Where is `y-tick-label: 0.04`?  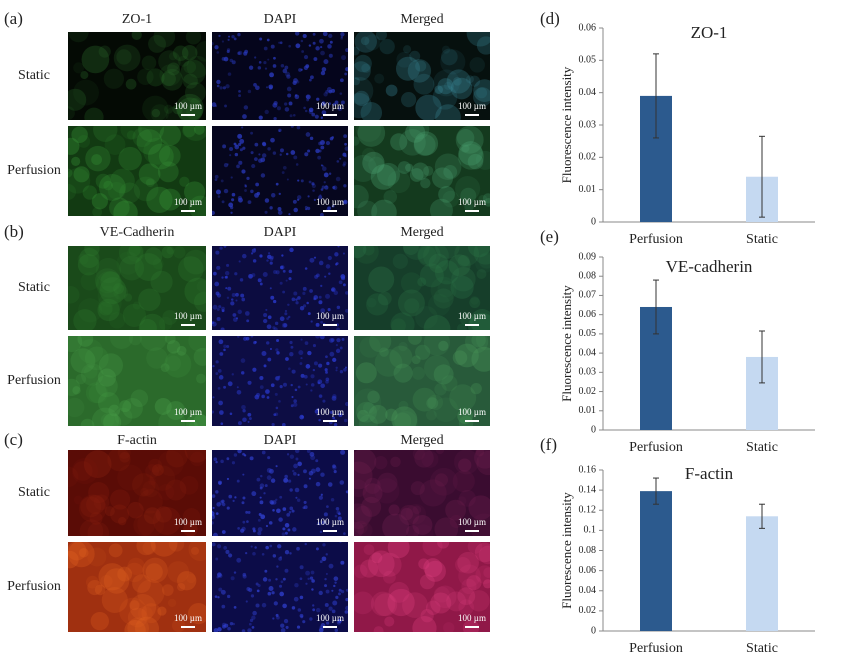 y-tick-label: 0.04 is located at coordinates (588, 590).